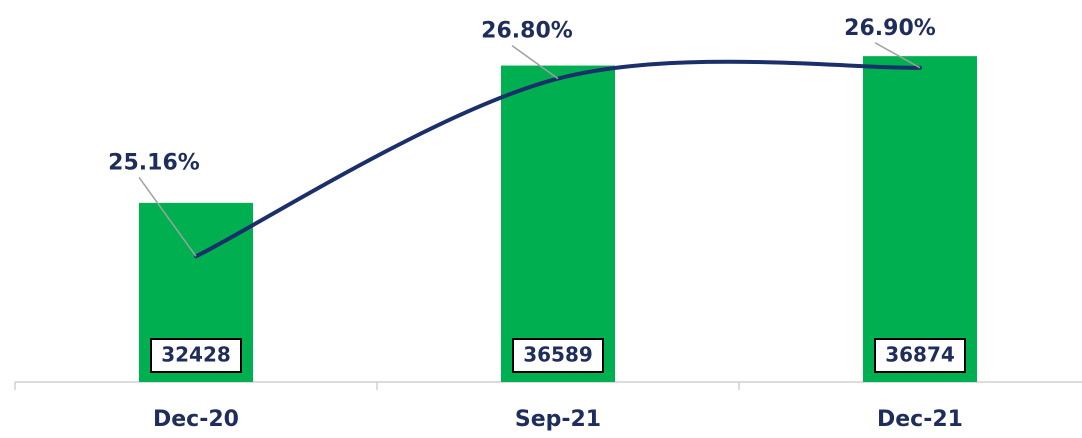 The height and width of the screenshot is (438, 1082). I want to click on x-tick-label: Dec-21, so click(920, 419).